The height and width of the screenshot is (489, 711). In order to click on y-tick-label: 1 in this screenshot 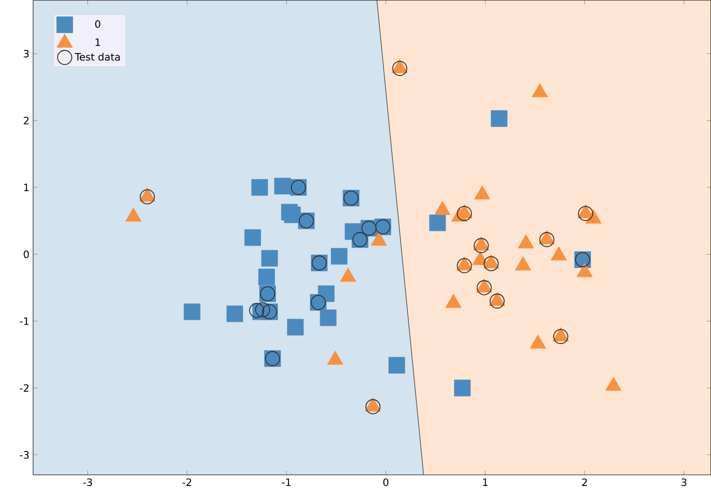, I will do `click(26, 187)`.